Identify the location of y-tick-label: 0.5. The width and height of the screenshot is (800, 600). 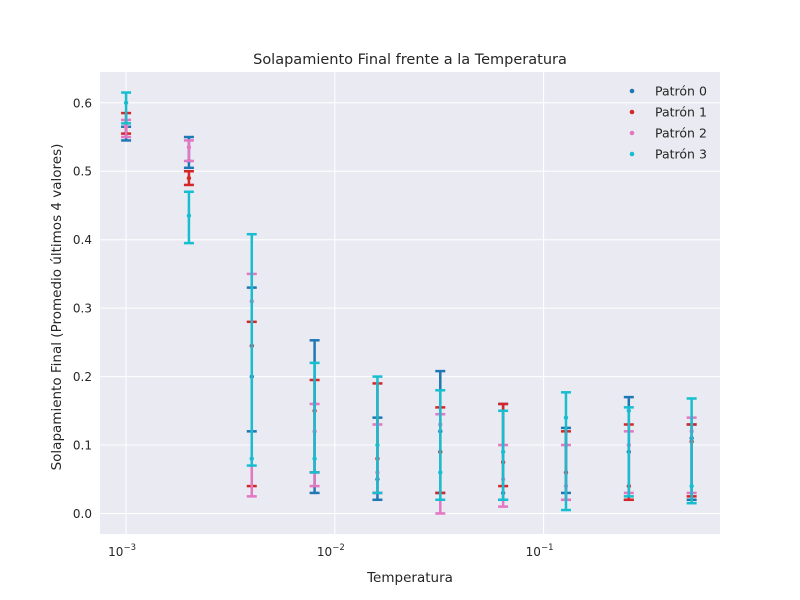
(82, 172).